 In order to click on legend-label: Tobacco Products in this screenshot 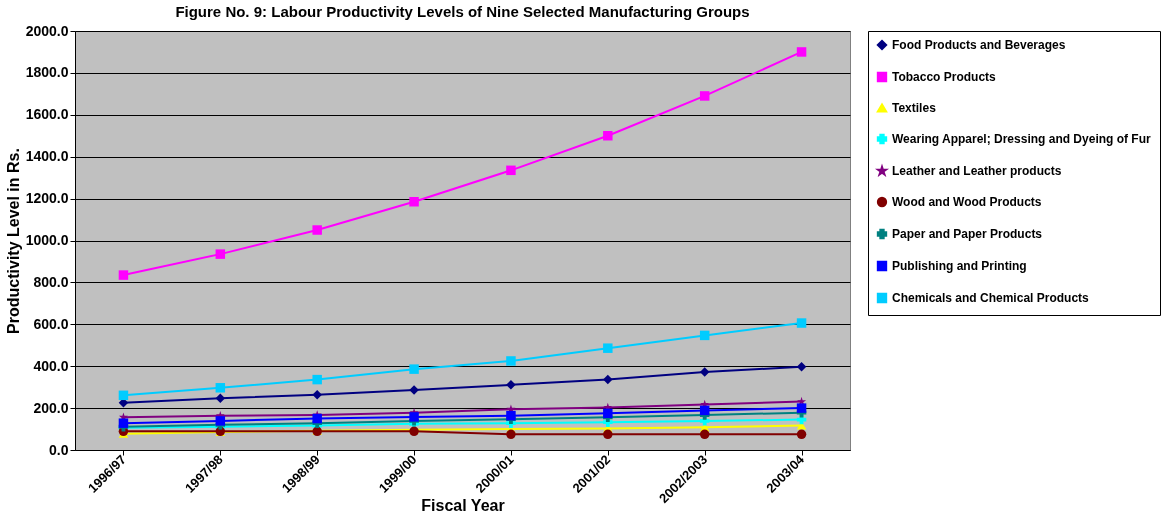, I will do `click(944, 77)`.